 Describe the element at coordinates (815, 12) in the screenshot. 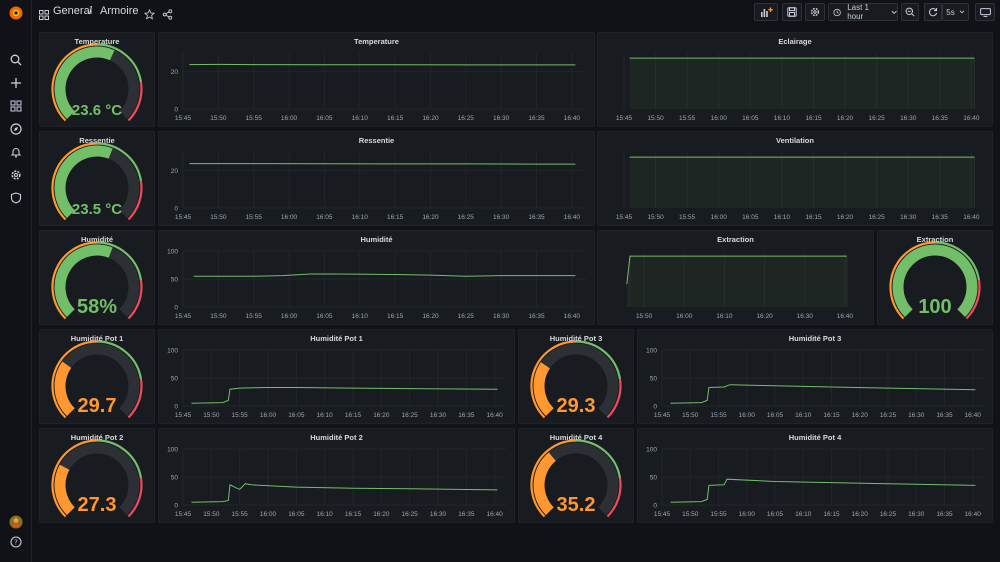

I see `dashboard-settings-button` at that location.